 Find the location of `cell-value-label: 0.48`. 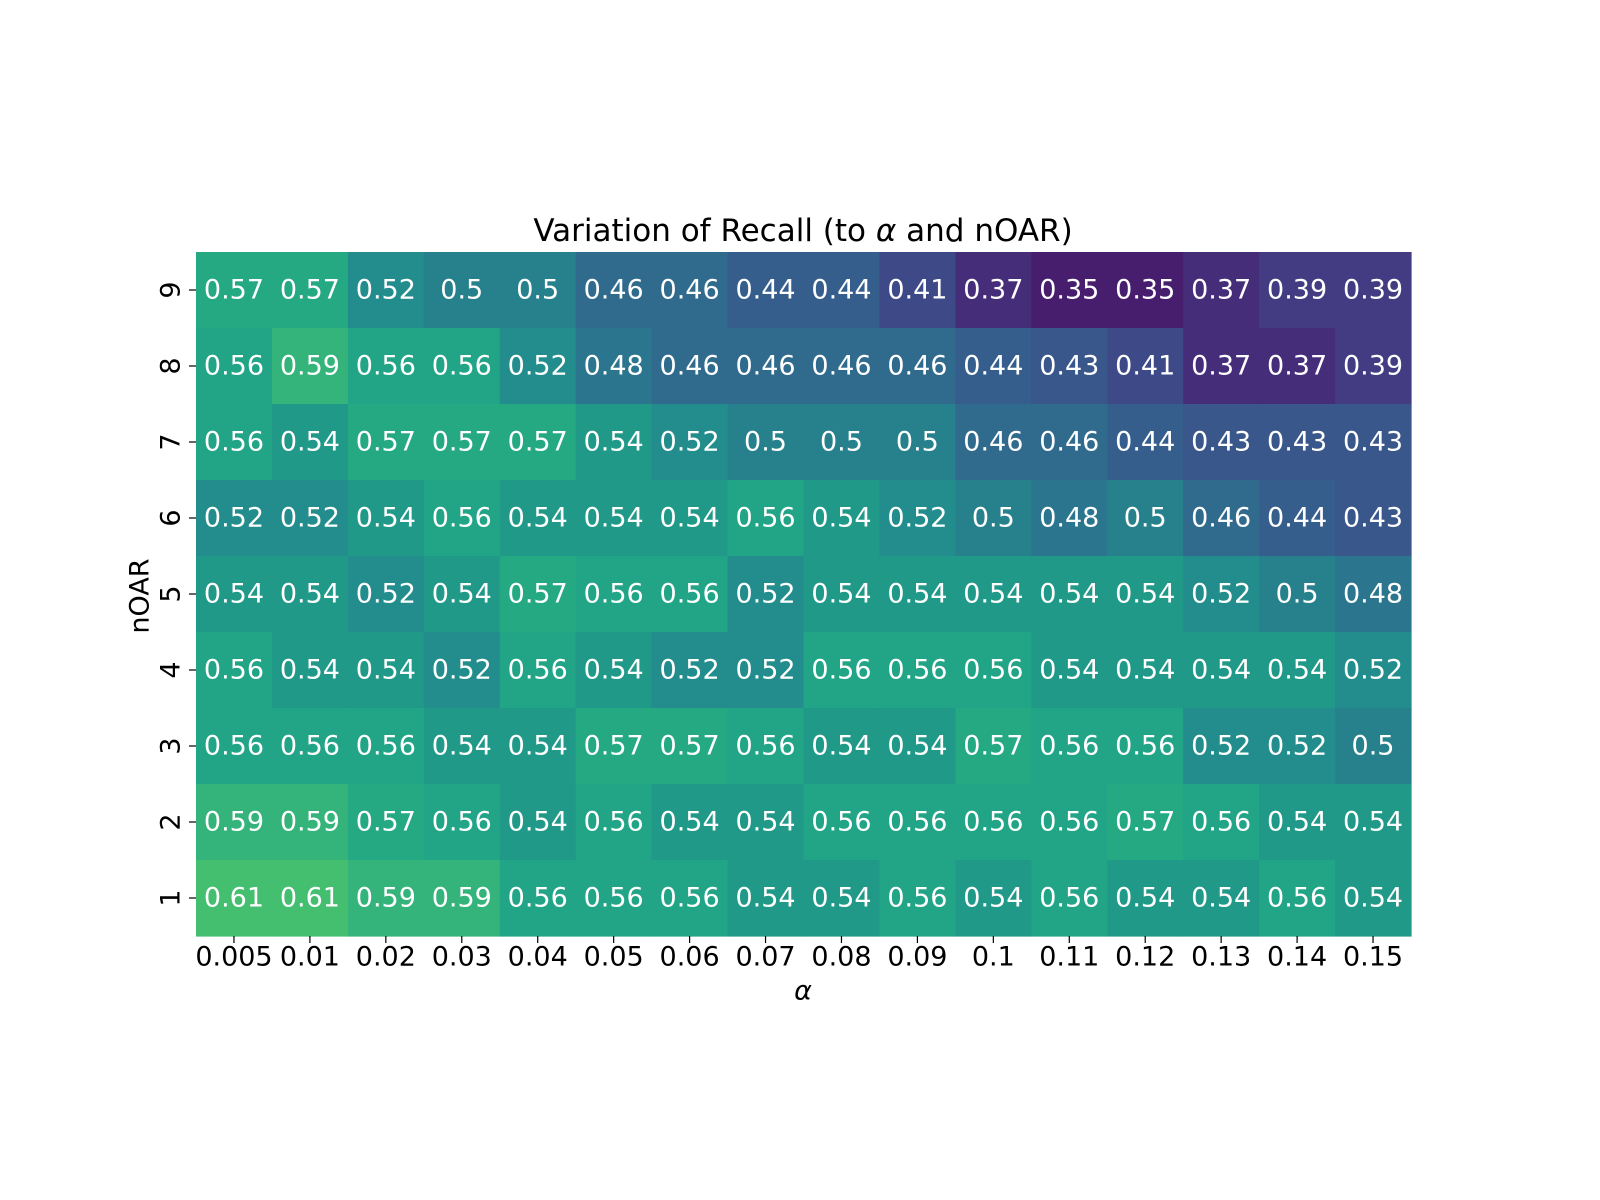

cell-value-label: 0.48 is located at coordinates (1069, 518).